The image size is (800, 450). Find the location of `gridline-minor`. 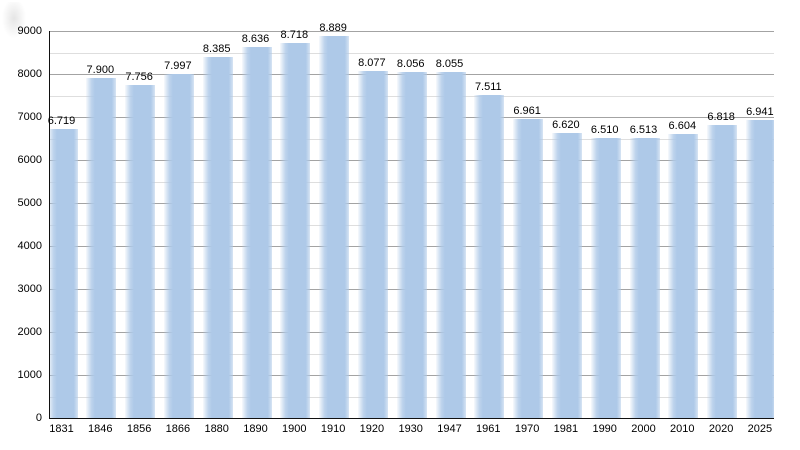

gridline-minor is located at coordinates (412, 53).